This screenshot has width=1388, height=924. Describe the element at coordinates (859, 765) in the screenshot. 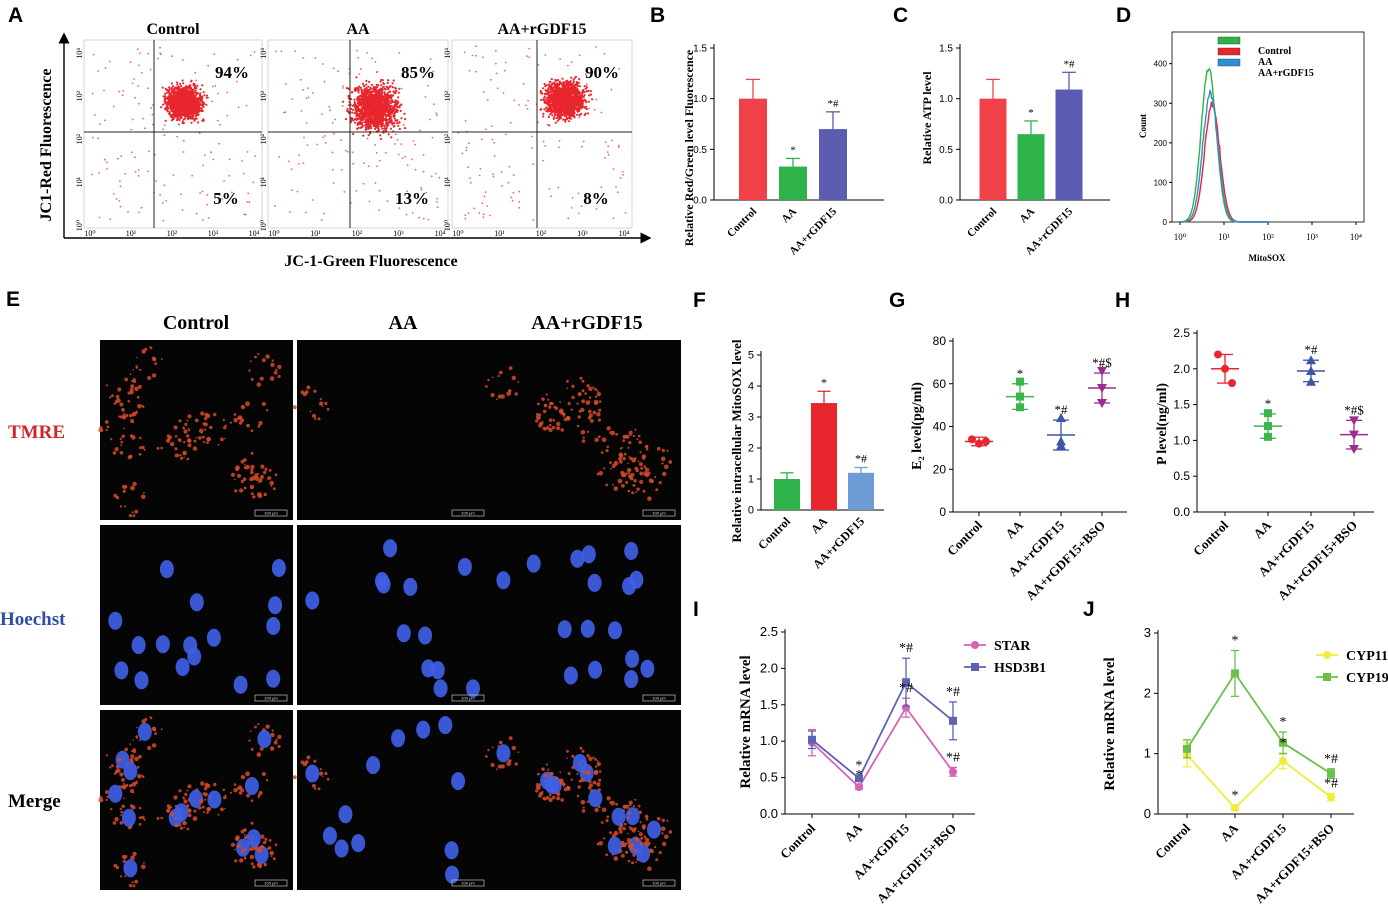

I see `i-significance: *` at that location.